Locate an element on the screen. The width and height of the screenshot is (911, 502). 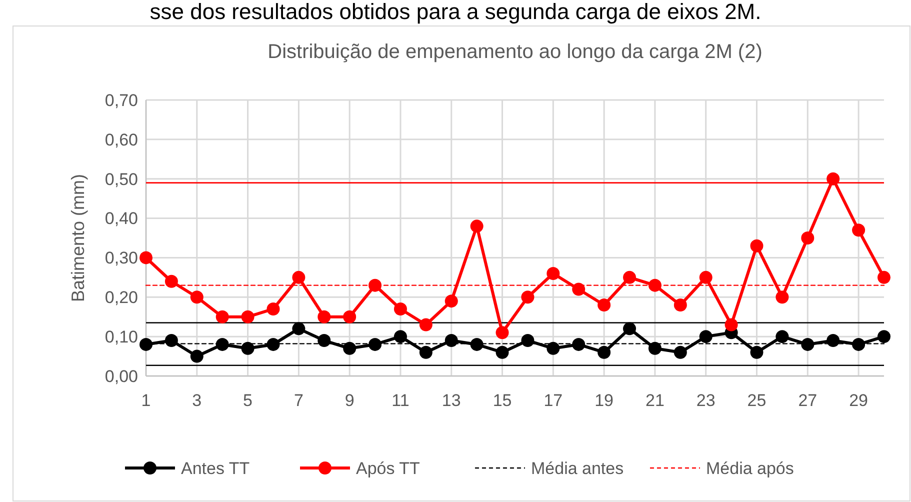
x-tick-label: 5 is located at coordinates (248, 400).